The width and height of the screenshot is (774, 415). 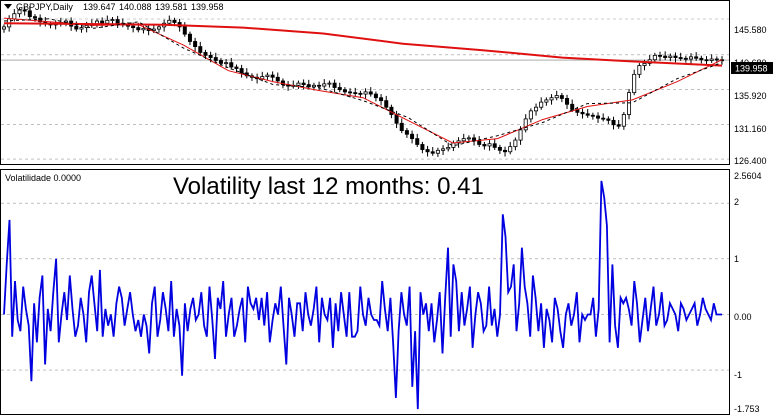 I want to click on volatility-axis: 2.5604 2 1 0.00 -1 -1.753, so click(x=748, y=292).